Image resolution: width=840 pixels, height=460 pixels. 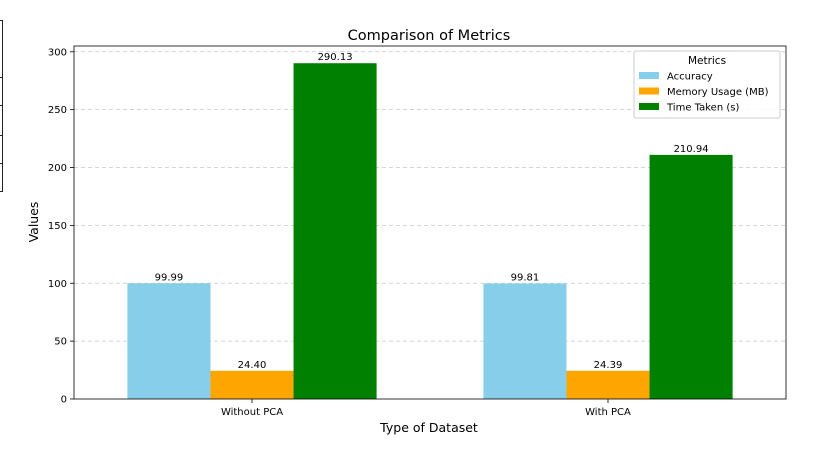 I want to click on y-tick-label: 250, so click(x=57, y=110).